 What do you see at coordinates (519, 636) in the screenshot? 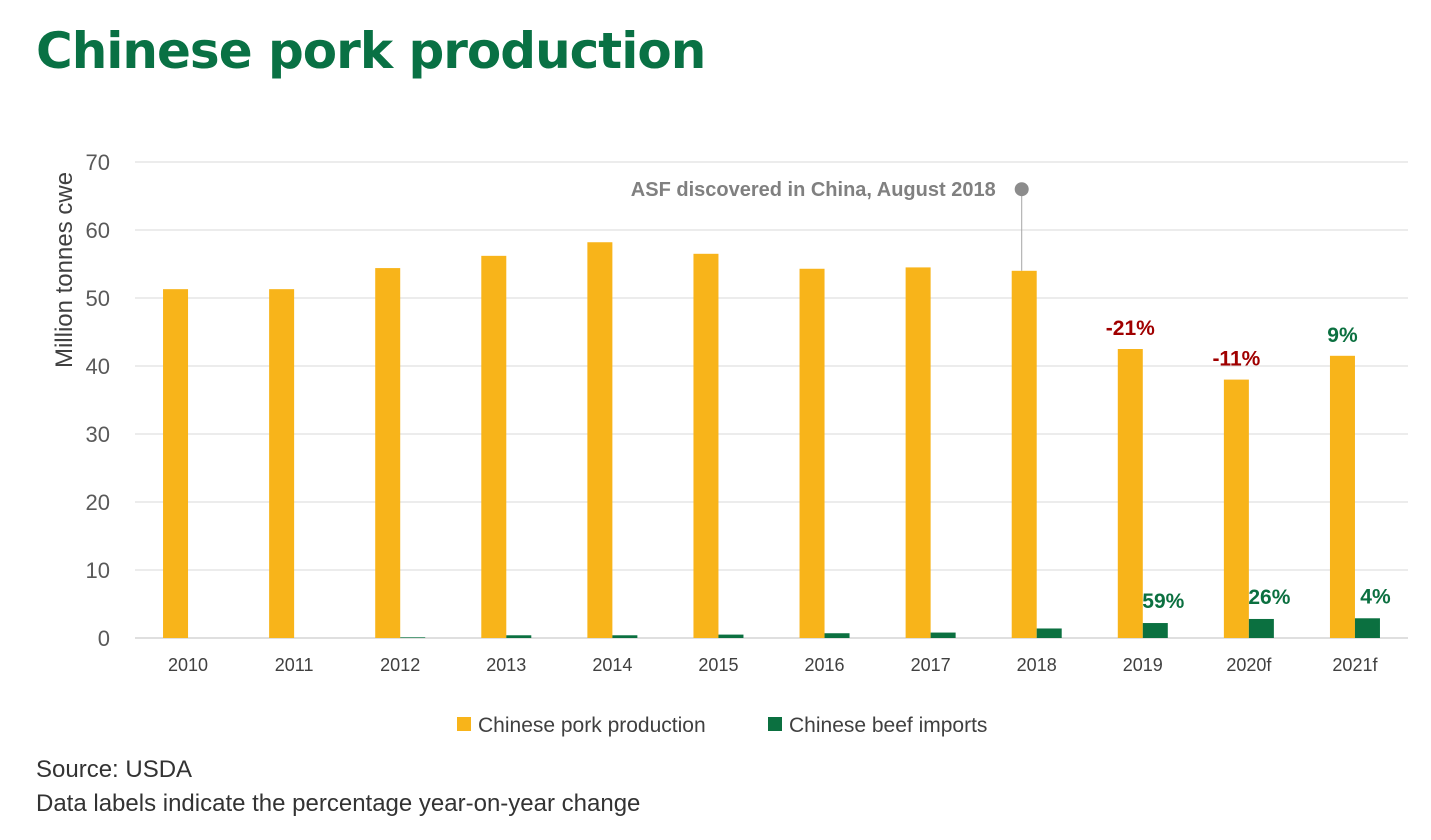
I see `bar-beef-2013` at bounding box center [519, 636].